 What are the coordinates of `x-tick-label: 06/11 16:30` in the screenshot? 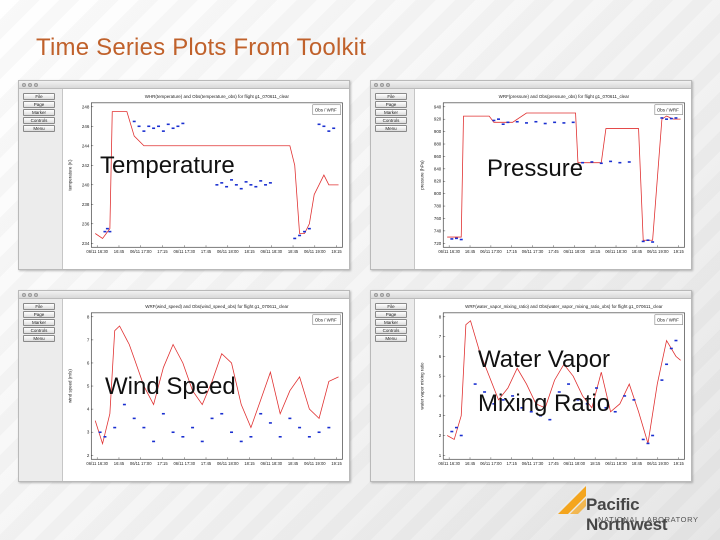 It's located at (97, 251).